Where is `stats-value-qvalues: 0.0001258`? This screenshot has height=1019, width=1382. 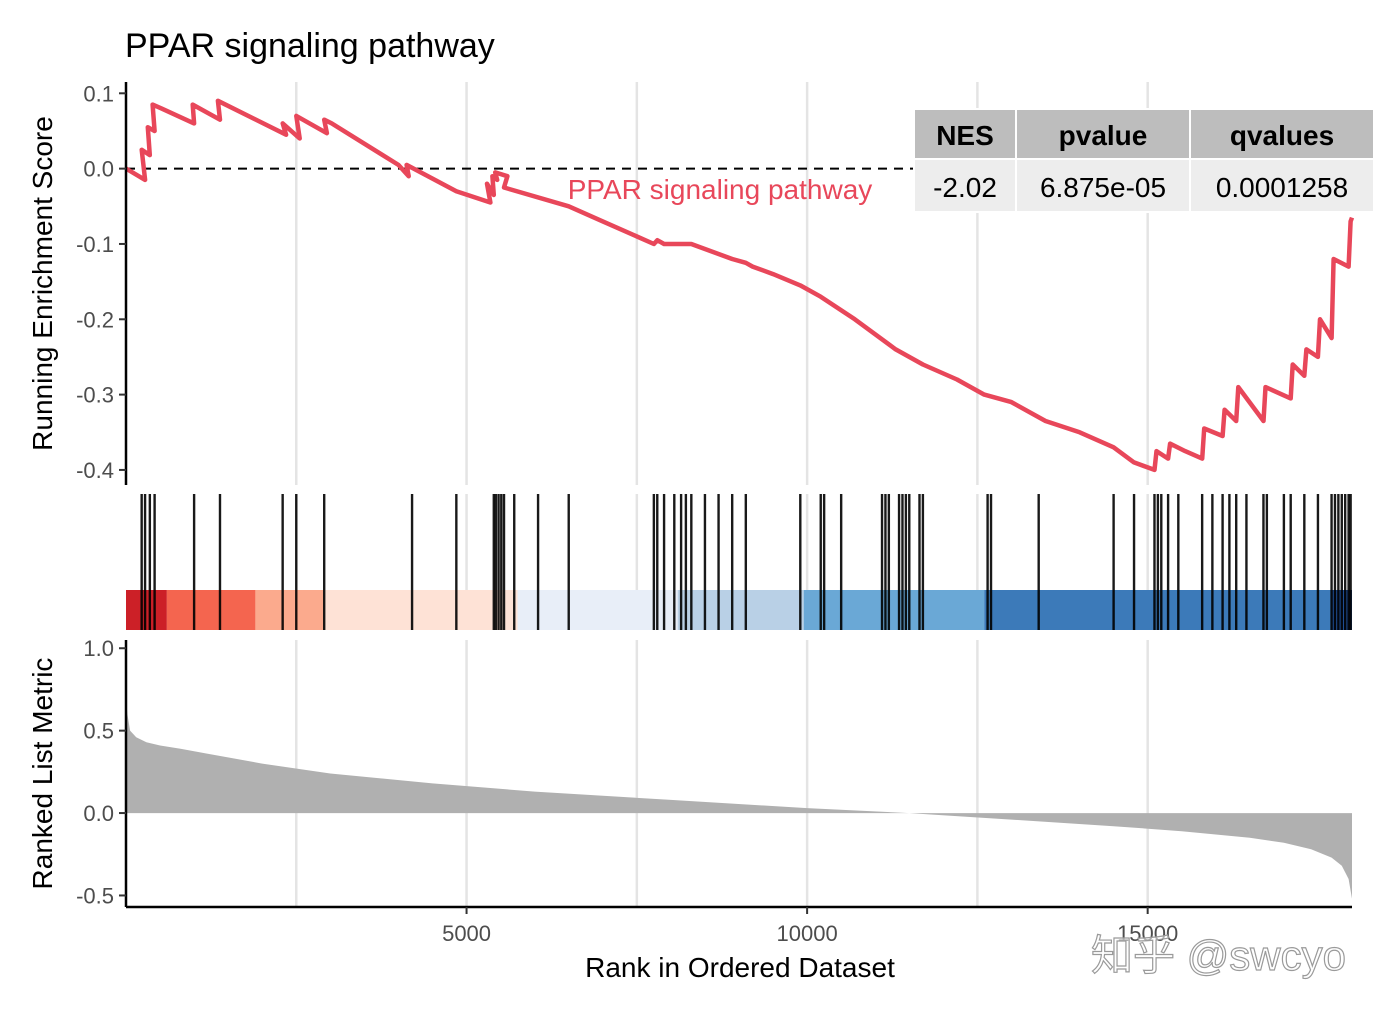
stats-value-qvalues: 0.0001258 is located at coordinates (1282, 187).